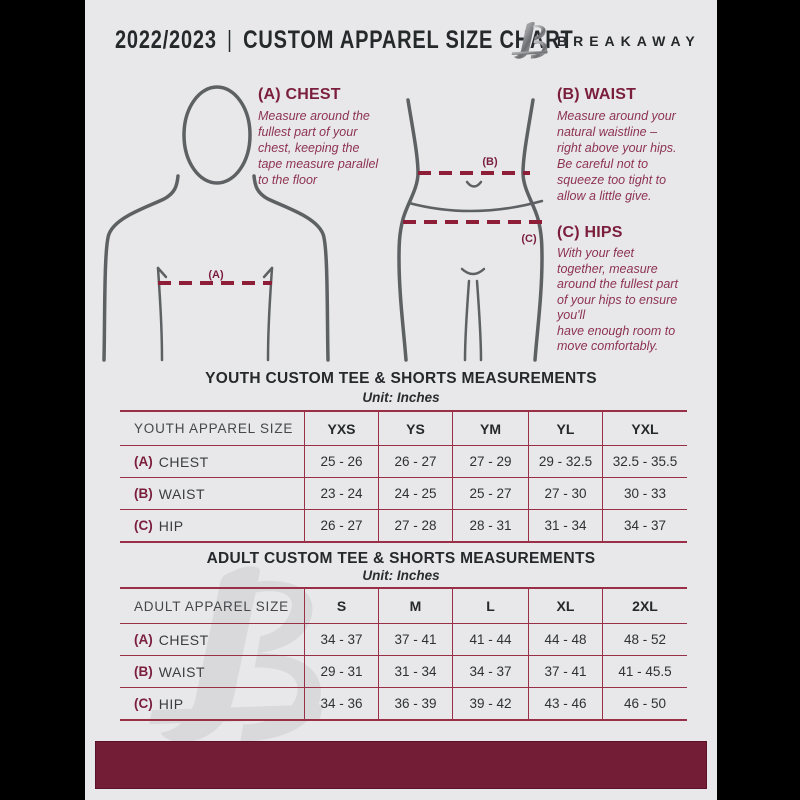 The image size is (800, 800). Describe the element at coordinates (644, 461) in the screenshot. I see `table-cell: 32.5 - 35.5` at that location.